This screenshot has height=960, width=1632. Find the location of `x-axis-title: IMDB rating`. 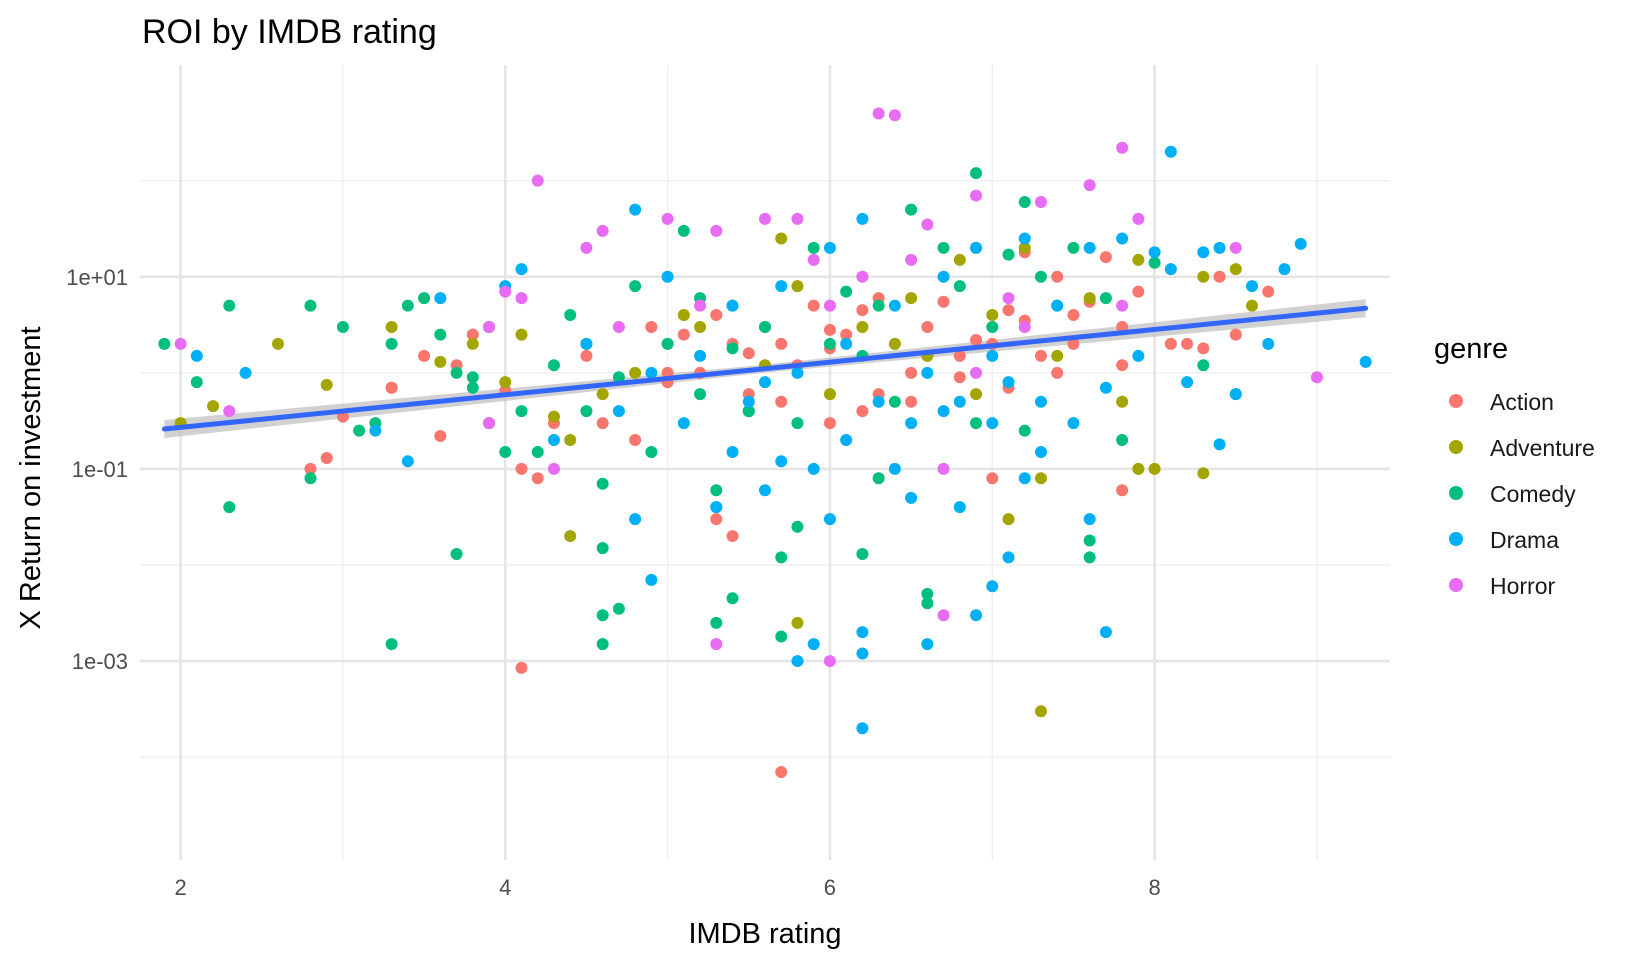

x-axis-title: IMDB rating is located at coordinates (764, 934).